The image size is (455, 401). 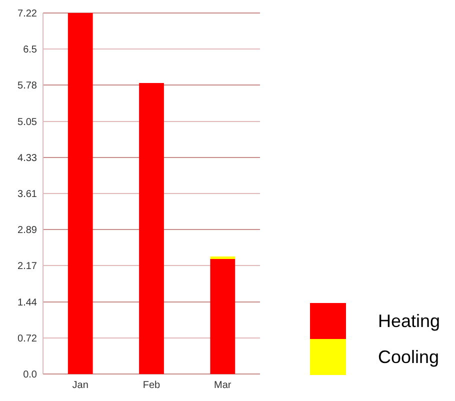 What do you see at coordinates (28, 158) in the screenshot?
I see `y-tick-label: 4.33` at bounding box center [28, 158].